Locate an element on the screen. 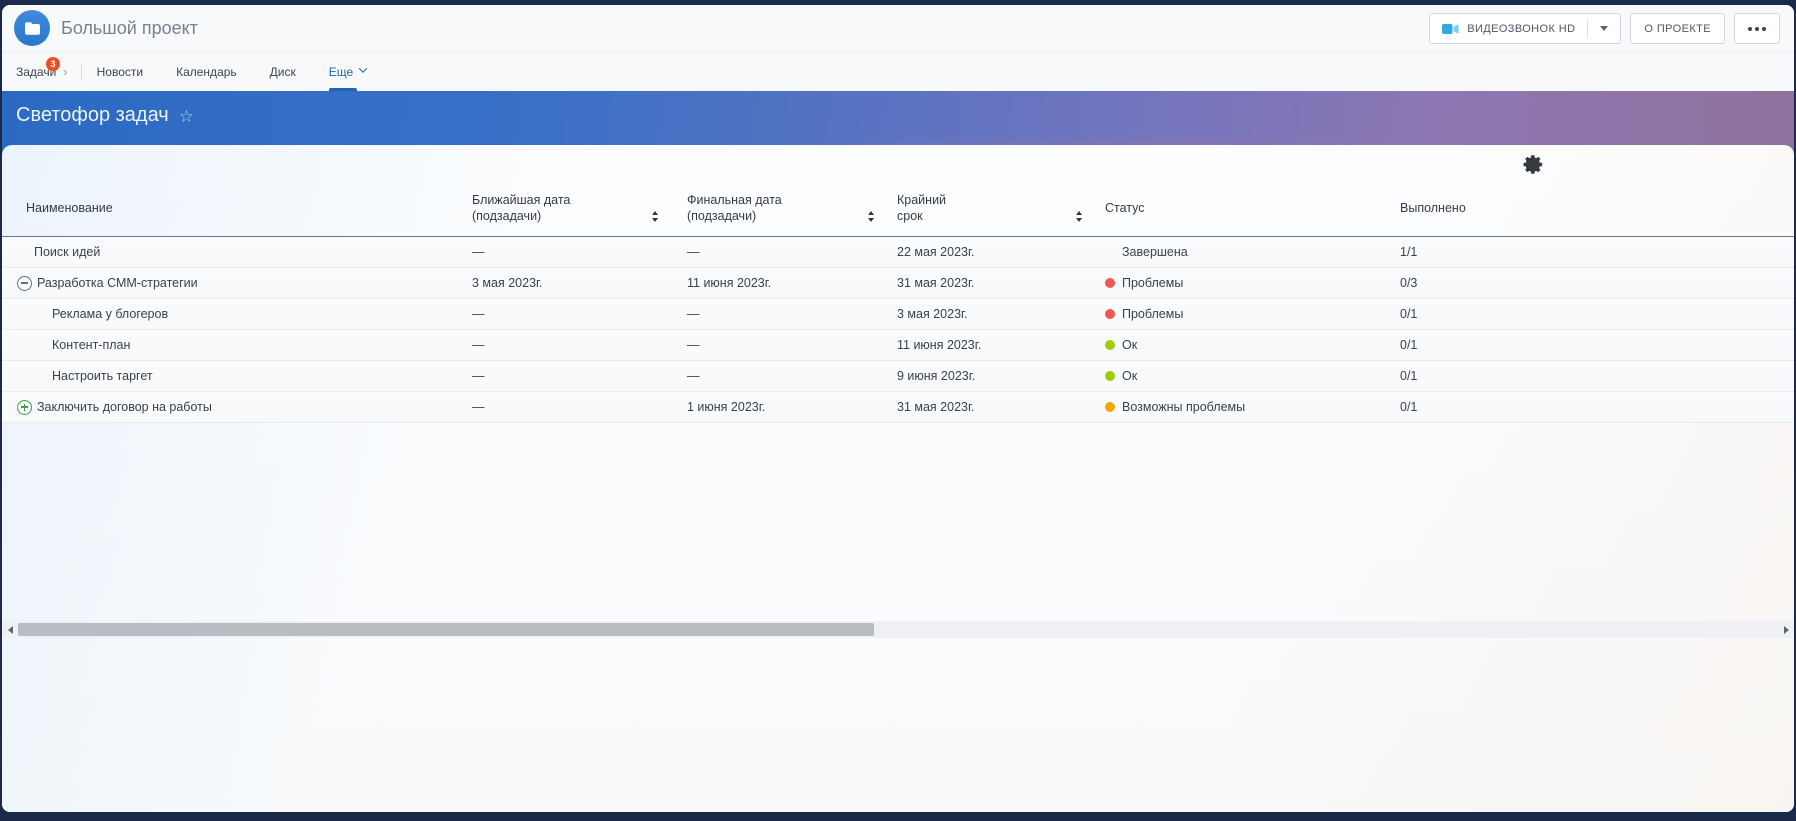 This screenshot has height=821, width=1796. view-title: Светофор задач is located at coordinates (92, 115).